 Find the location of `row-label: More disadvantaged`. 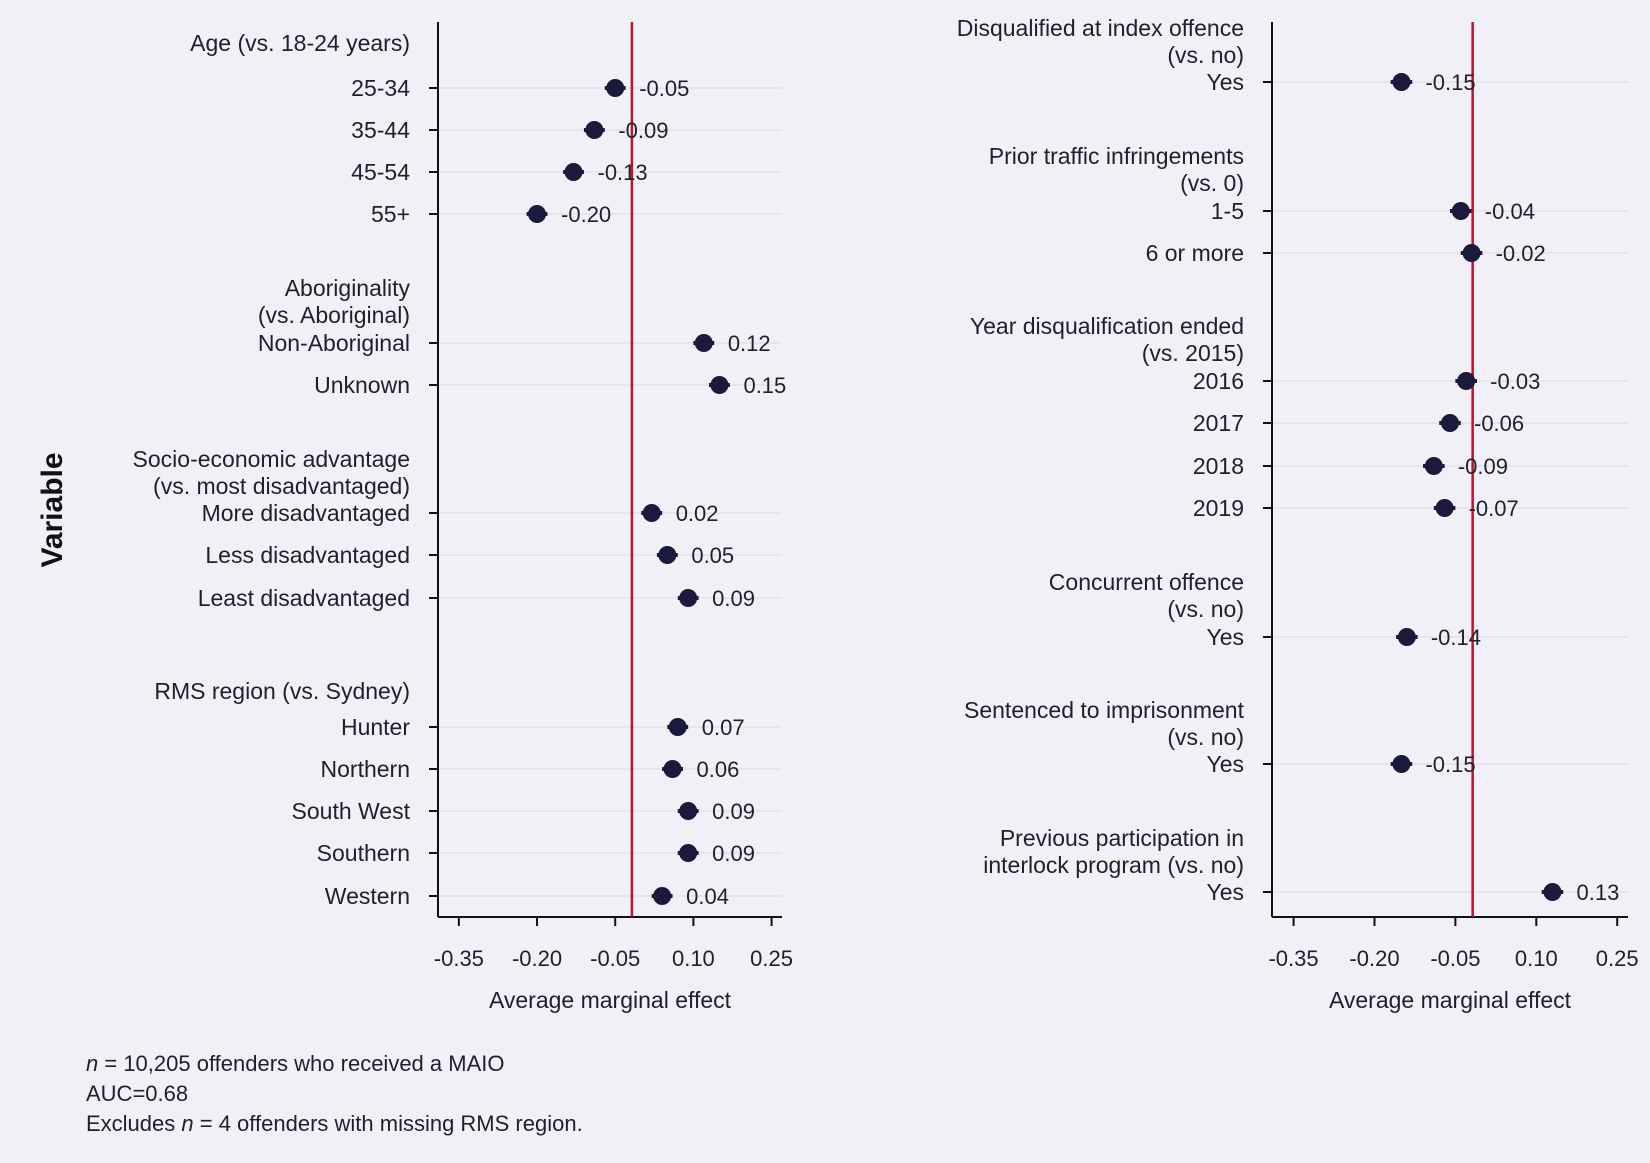

row-label: More disadvantaged is located at coordinates (306, 513).